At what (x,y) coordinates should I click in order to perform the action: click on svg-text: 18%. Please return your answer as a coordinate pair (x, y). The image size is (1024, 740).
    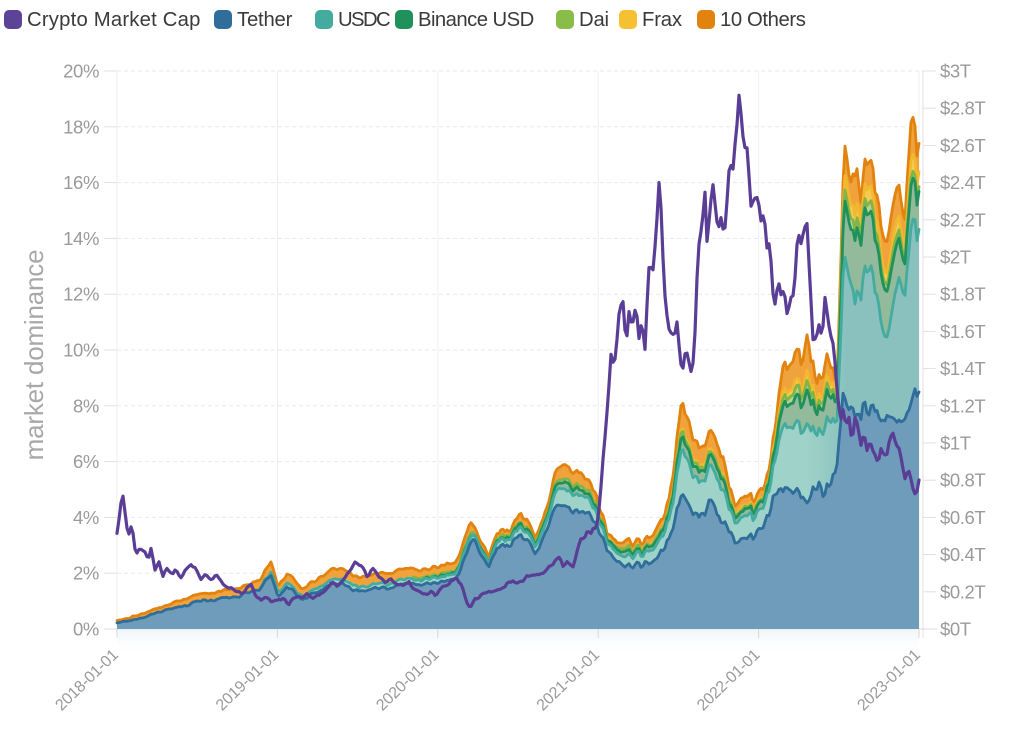
    Looking at the image, I should click on (81, 126).